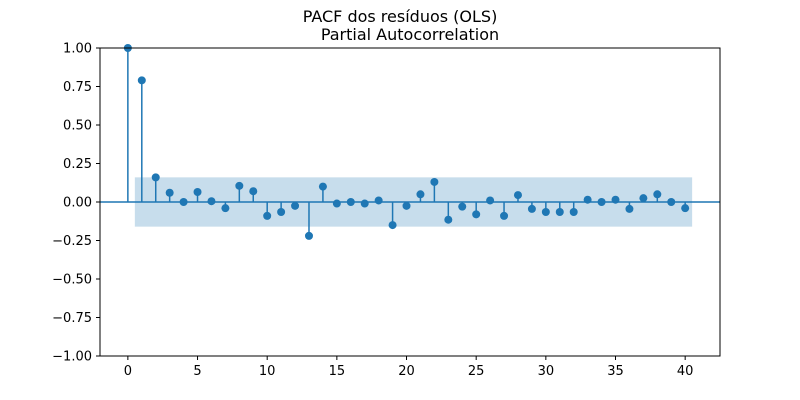 The width and height of the screenshot is (800, 400). What do you see at coordinates (410, 34) in the screenshot?
I see `chart-title: Partial Autocorrelation` at bounding box center [410, 34].